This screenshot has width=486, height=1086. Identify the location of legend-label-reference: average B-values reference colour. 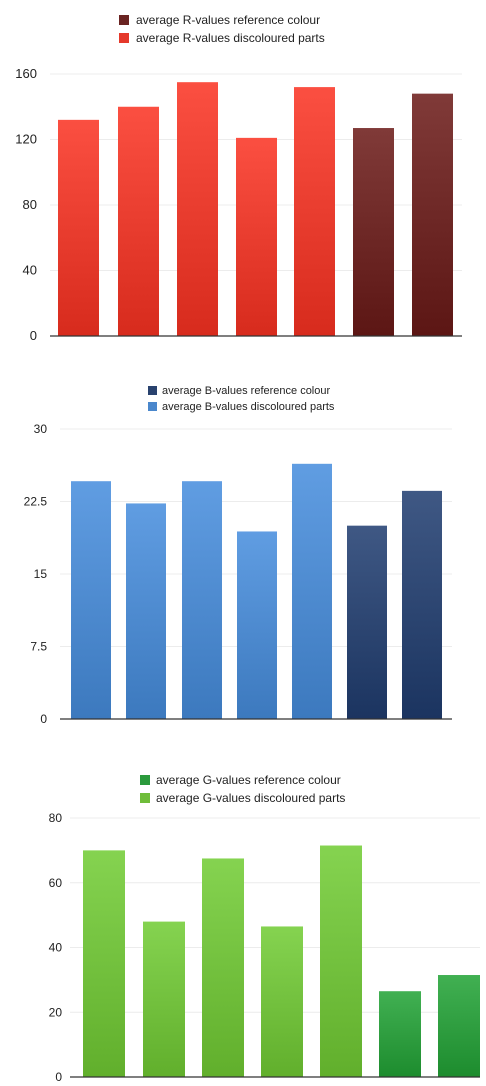
(246, 391).